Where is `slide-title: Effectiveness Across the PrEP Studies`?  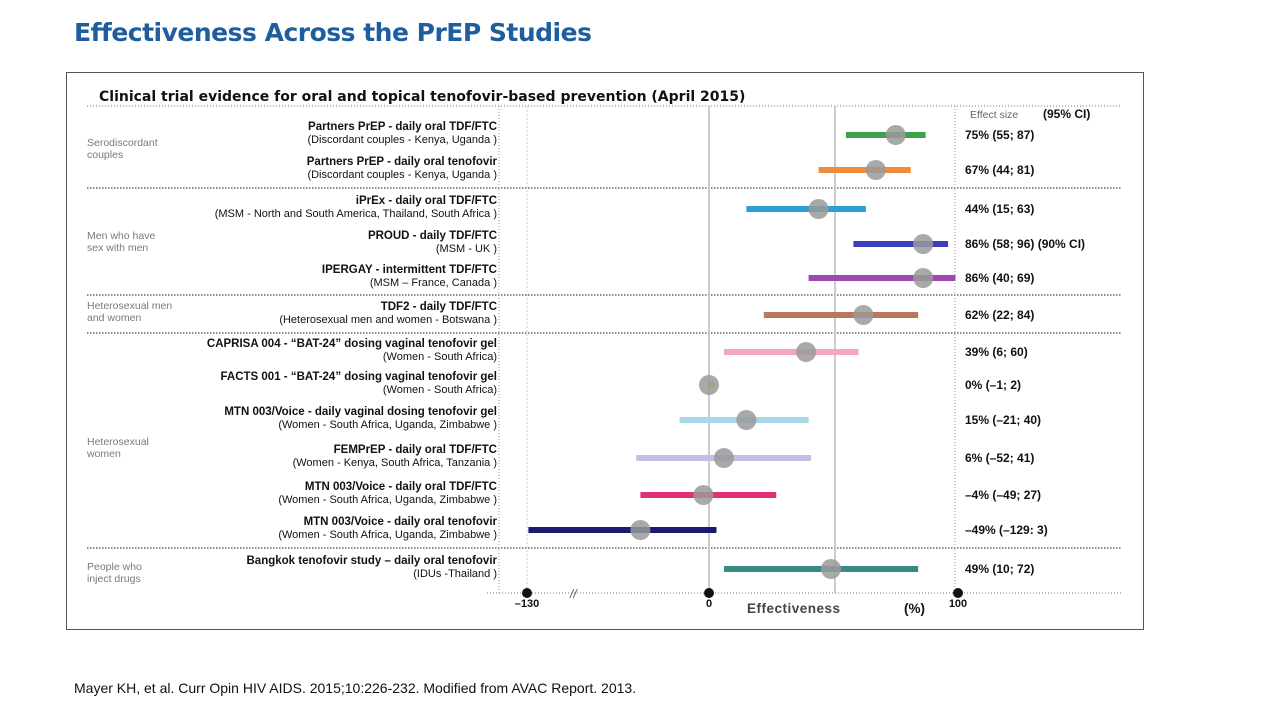
slide-title: Effectiveness Across the PrEP Studies is located at coordinates (333, 32).